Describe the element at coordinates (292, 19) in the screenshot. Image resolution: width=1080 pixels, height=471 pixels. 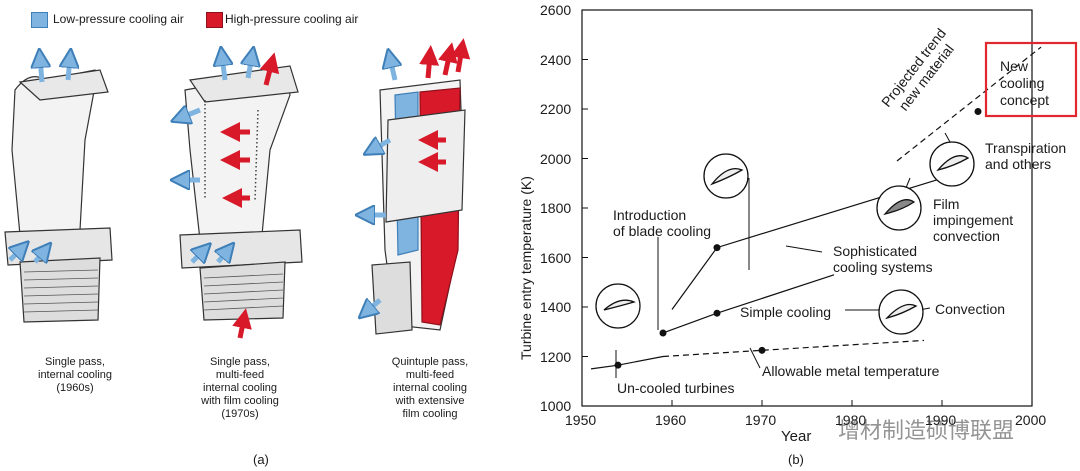
I see `legend-label-high: High-pressure cooling air` at that location.